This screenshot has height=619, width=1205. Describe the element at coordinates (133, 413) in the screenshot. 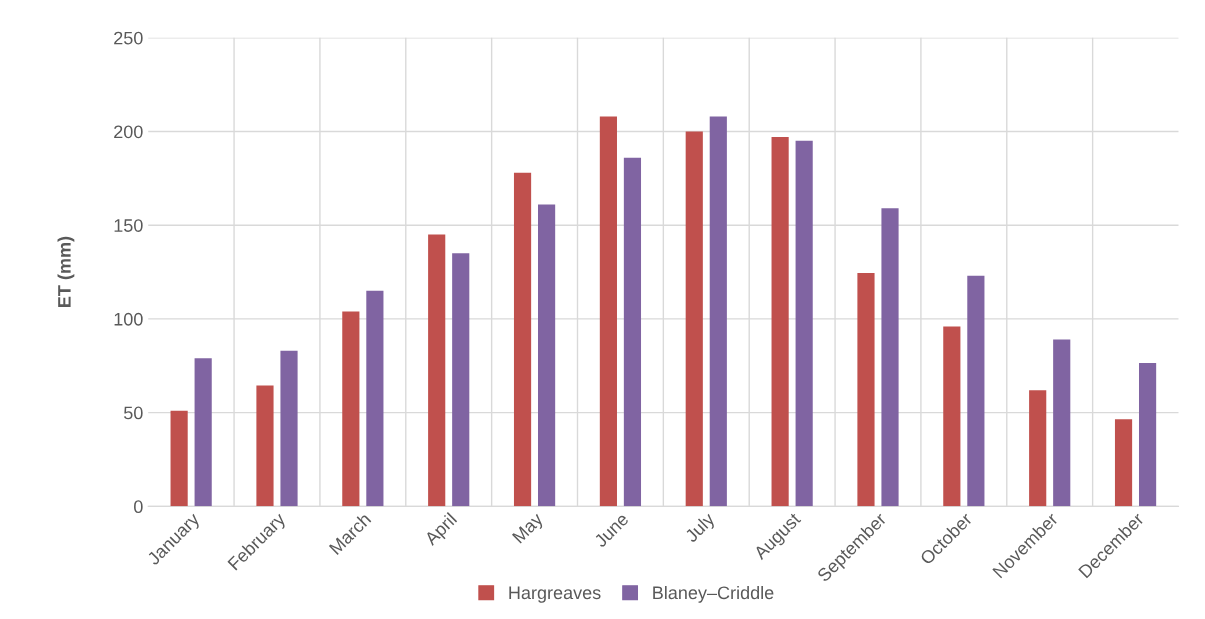

I see `y-tick-label: 50` at that location.